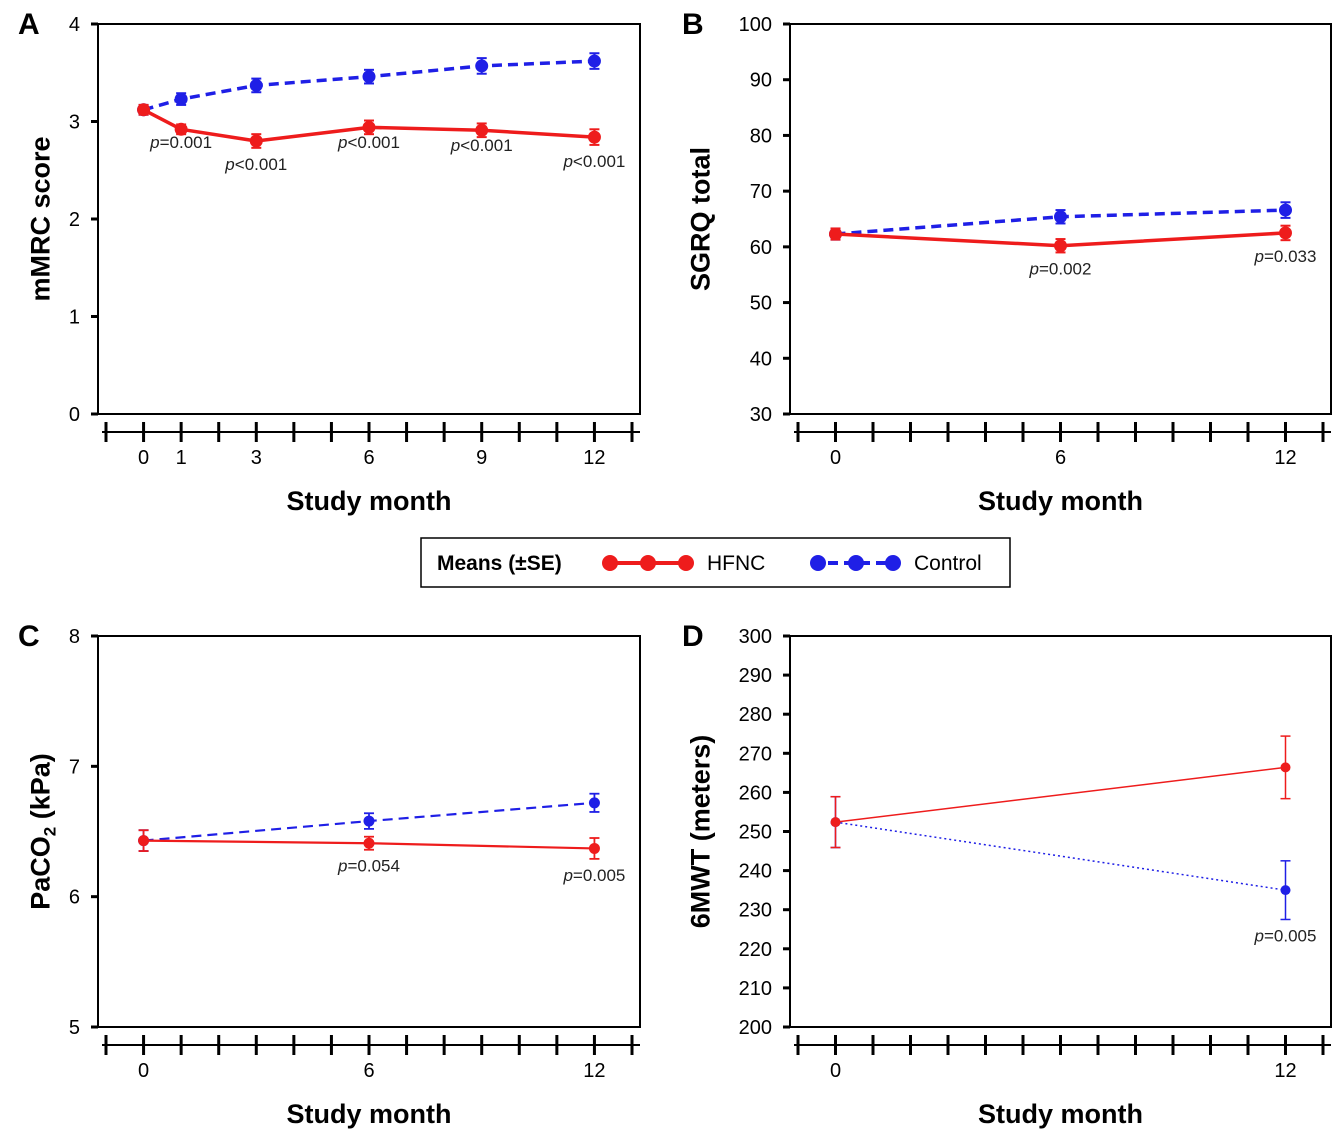 Image resolution: width=1335 pixels, height=1133 pixels. What do you see at coordinates (761, 359) in the screenshot?
I see `y-tick-label: 40` at bounding box center [761, 359].